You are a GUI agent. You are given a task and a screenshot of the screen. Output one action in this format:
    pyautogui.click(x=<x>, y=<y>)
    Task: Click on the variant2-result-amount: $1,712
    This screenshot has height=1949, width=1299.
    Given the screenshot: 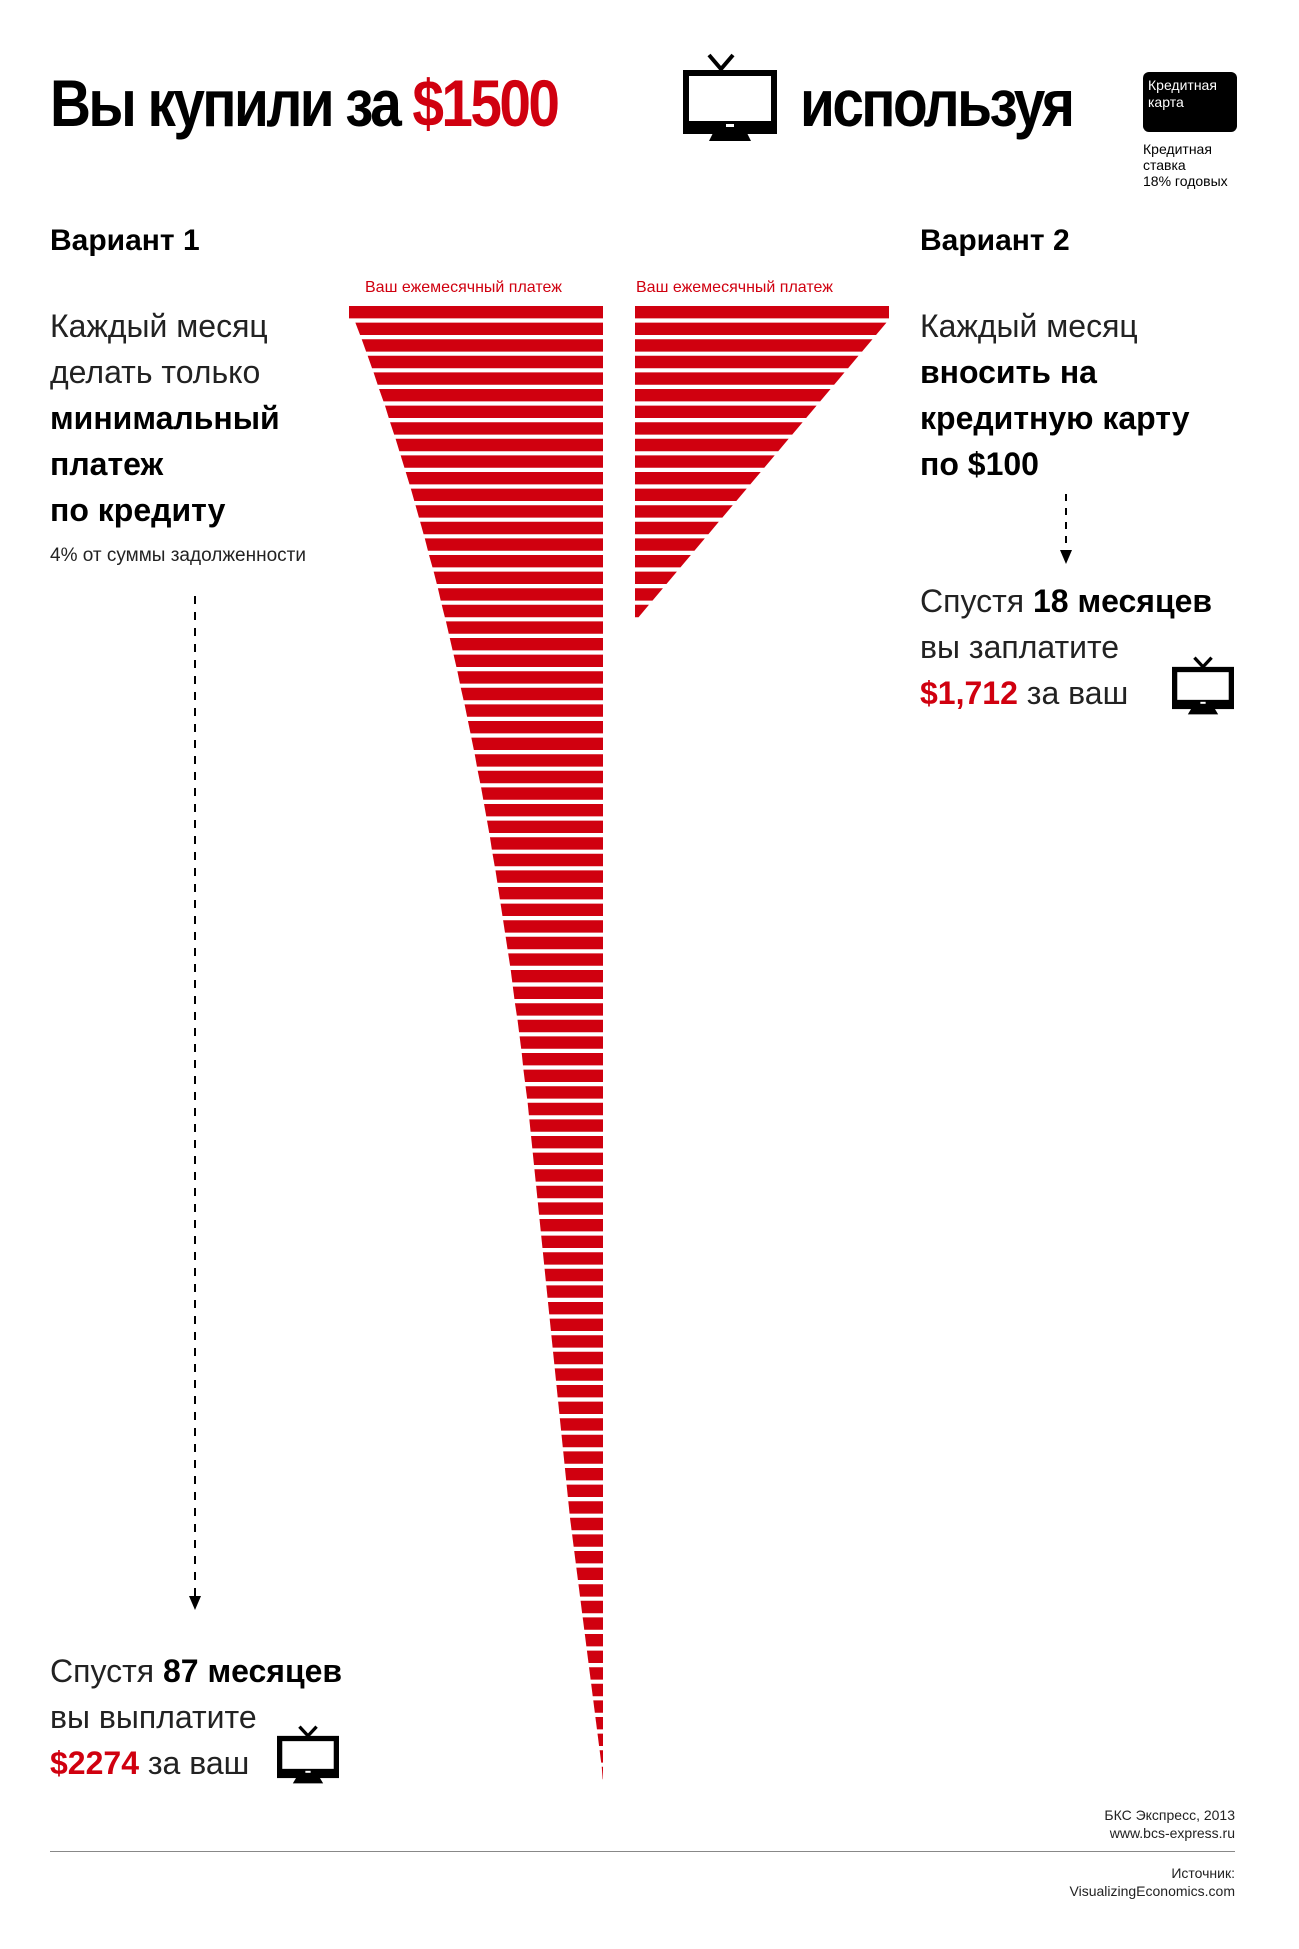 What is the action you would take?
    pyautogui.click(x=969, y=693)
    